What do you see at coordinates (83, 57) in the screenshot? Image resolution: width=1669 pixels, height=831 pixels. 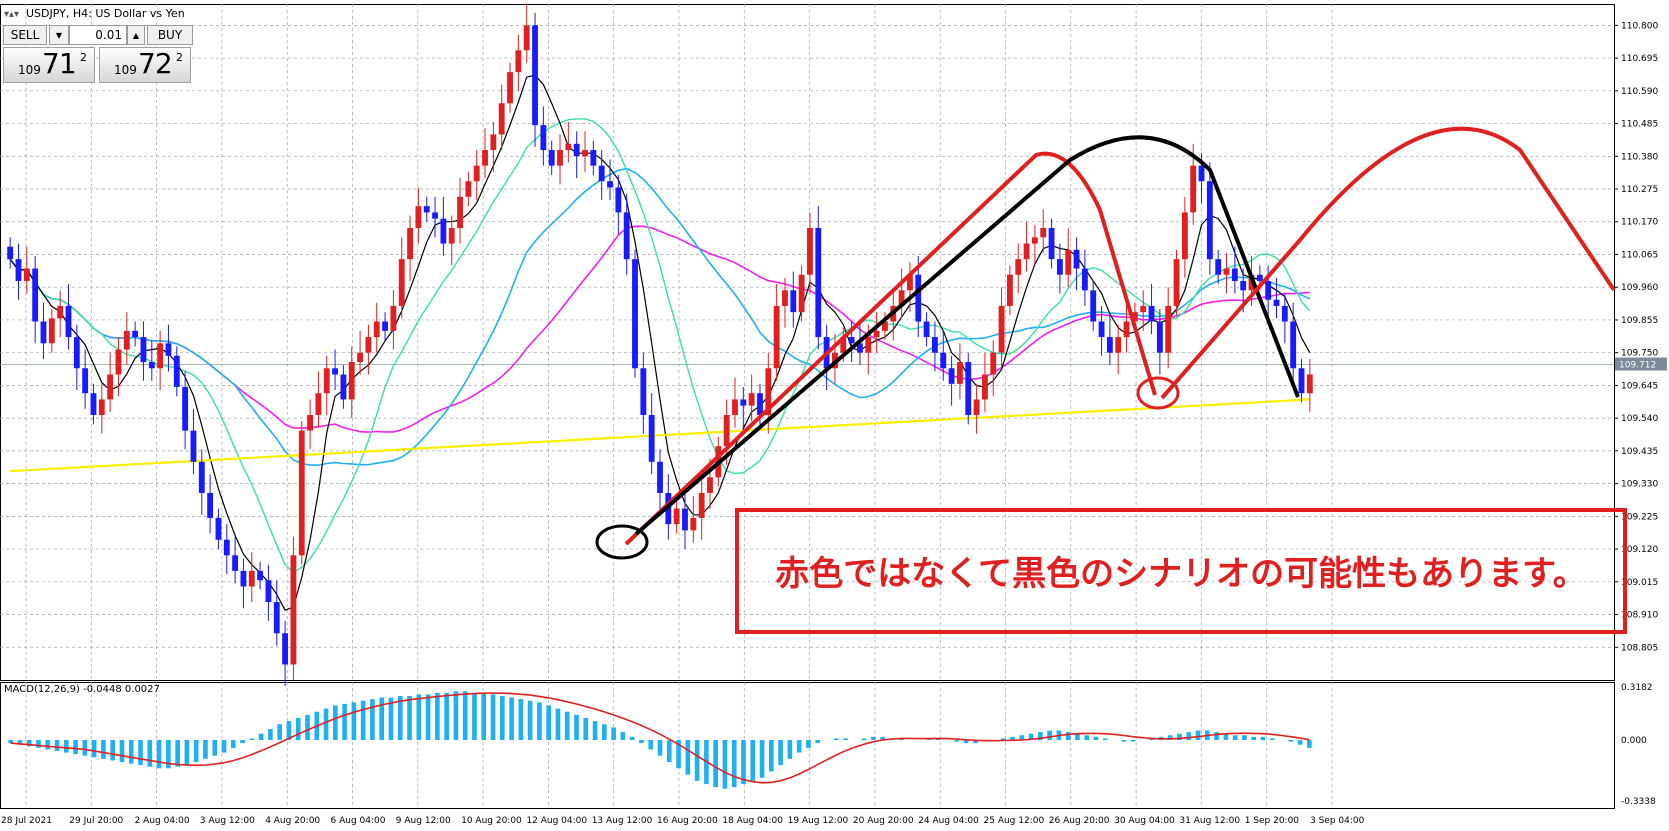 I see `bid-price-sup: 2` at bounding box center [83, 57].